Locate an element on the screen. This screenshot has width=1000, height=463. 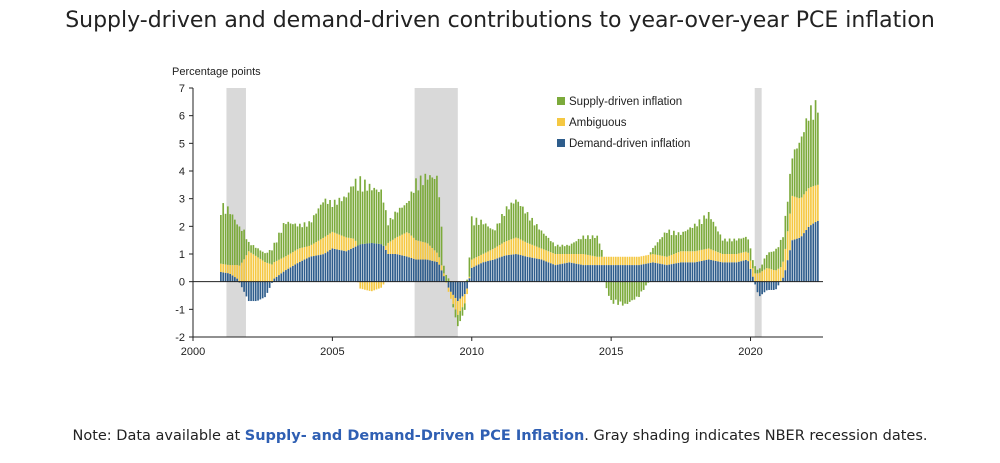
legend-label-ambiguous: Ambiguous is located at coordinates (598, 123).